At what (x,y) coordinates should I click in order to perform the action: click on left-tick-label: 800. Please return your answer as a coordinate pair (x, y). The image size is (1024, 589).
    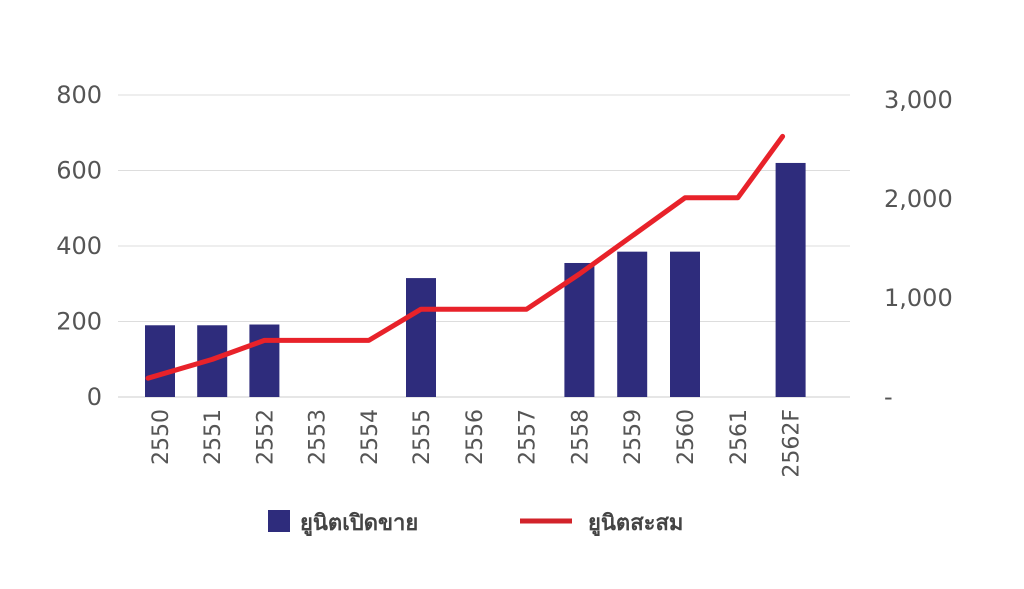
    Looking at the image, I should click on (79, 95).